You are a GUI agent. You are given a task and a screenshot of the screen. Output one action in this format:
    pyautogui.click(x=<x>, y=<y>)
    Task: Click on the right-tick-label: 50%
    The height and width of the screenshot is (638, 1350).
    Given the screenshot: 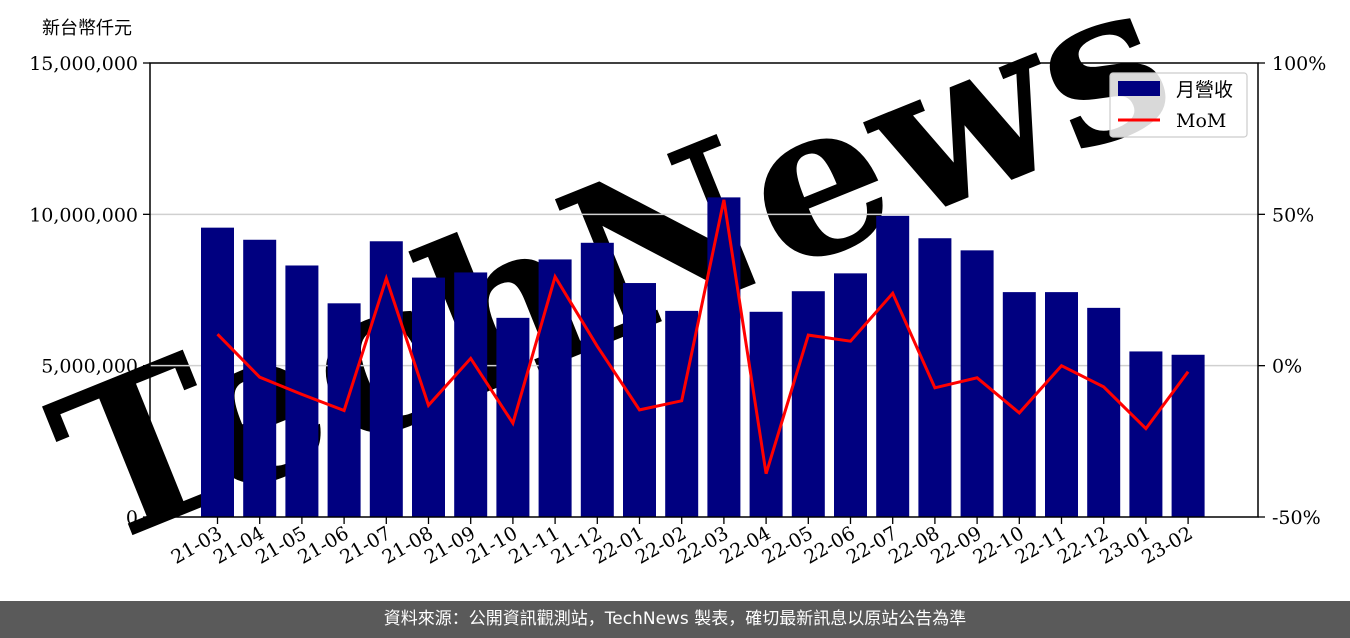 What is the action you would take?
    pyautogui.click(x=1293, y=215)
    